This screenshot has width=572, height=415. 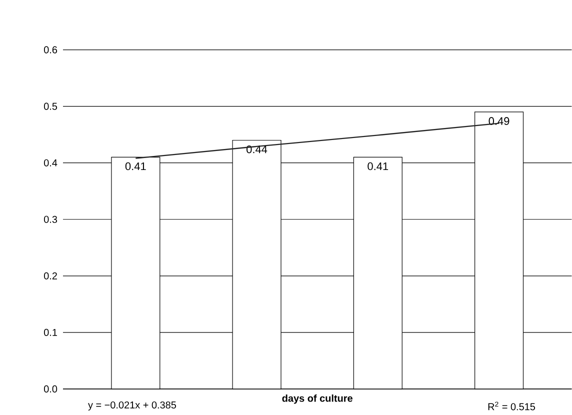 What do you see at coordinates (51, 162) in the screenshot?
I see `y-tick-label: 0.4` at bounding box center [51, 162].